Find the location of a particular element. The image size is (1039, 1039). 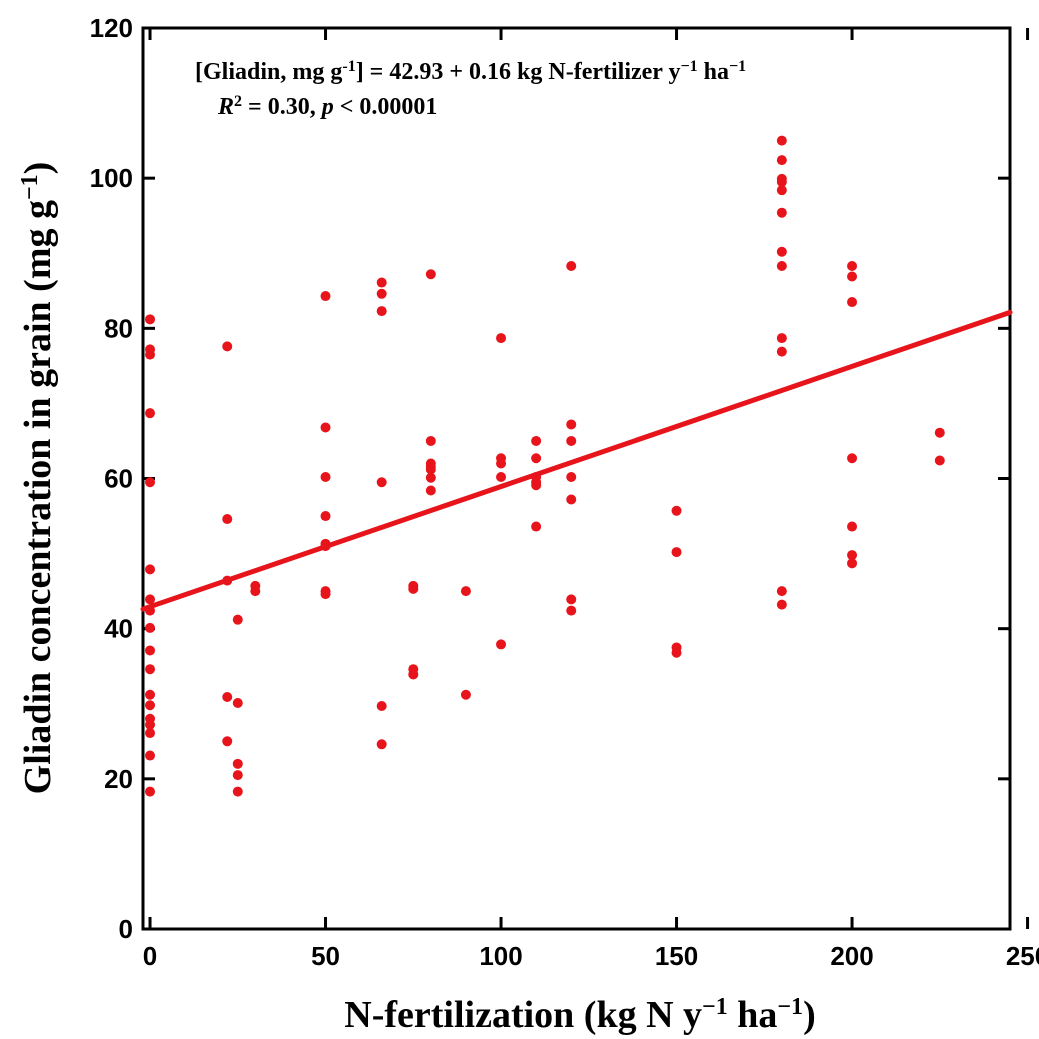

y-tick-label: 120 is located at coordinates (111, 28).